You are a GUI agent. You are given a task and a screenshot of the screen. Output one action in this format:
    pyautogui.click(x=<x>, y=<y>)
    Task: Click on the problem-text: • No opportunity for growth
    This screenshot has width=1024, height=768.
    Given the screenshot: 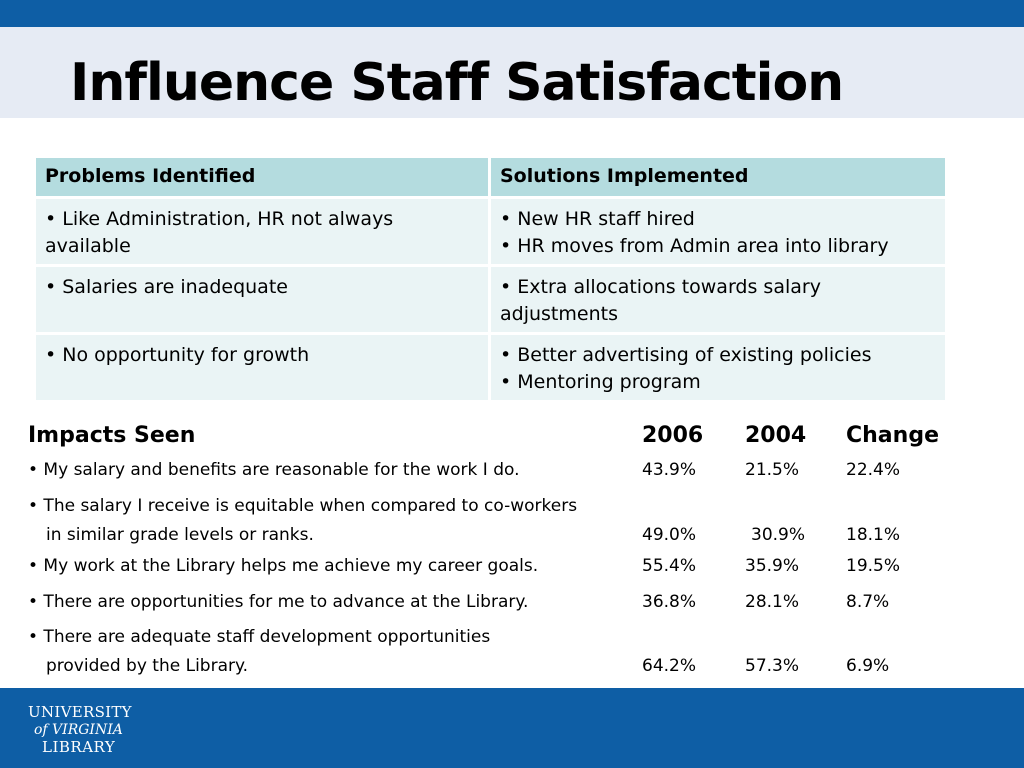 What is the action you would take?
    pyautogui.click(x=177, y=355)
    